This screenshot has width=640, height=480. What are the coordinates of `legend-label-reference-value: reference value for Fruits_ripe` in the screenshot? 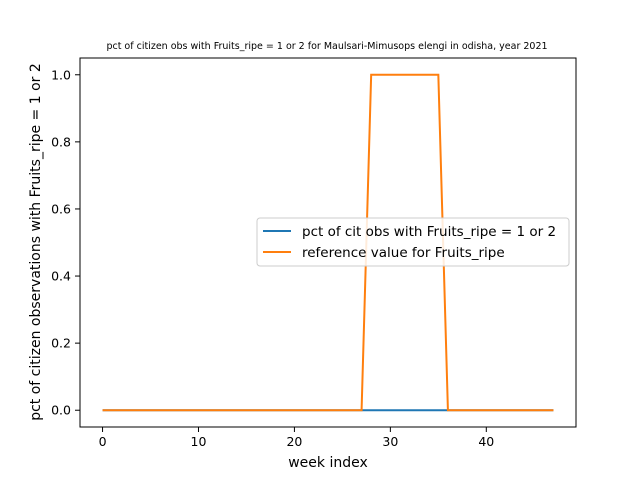 It's located at (403, 253).